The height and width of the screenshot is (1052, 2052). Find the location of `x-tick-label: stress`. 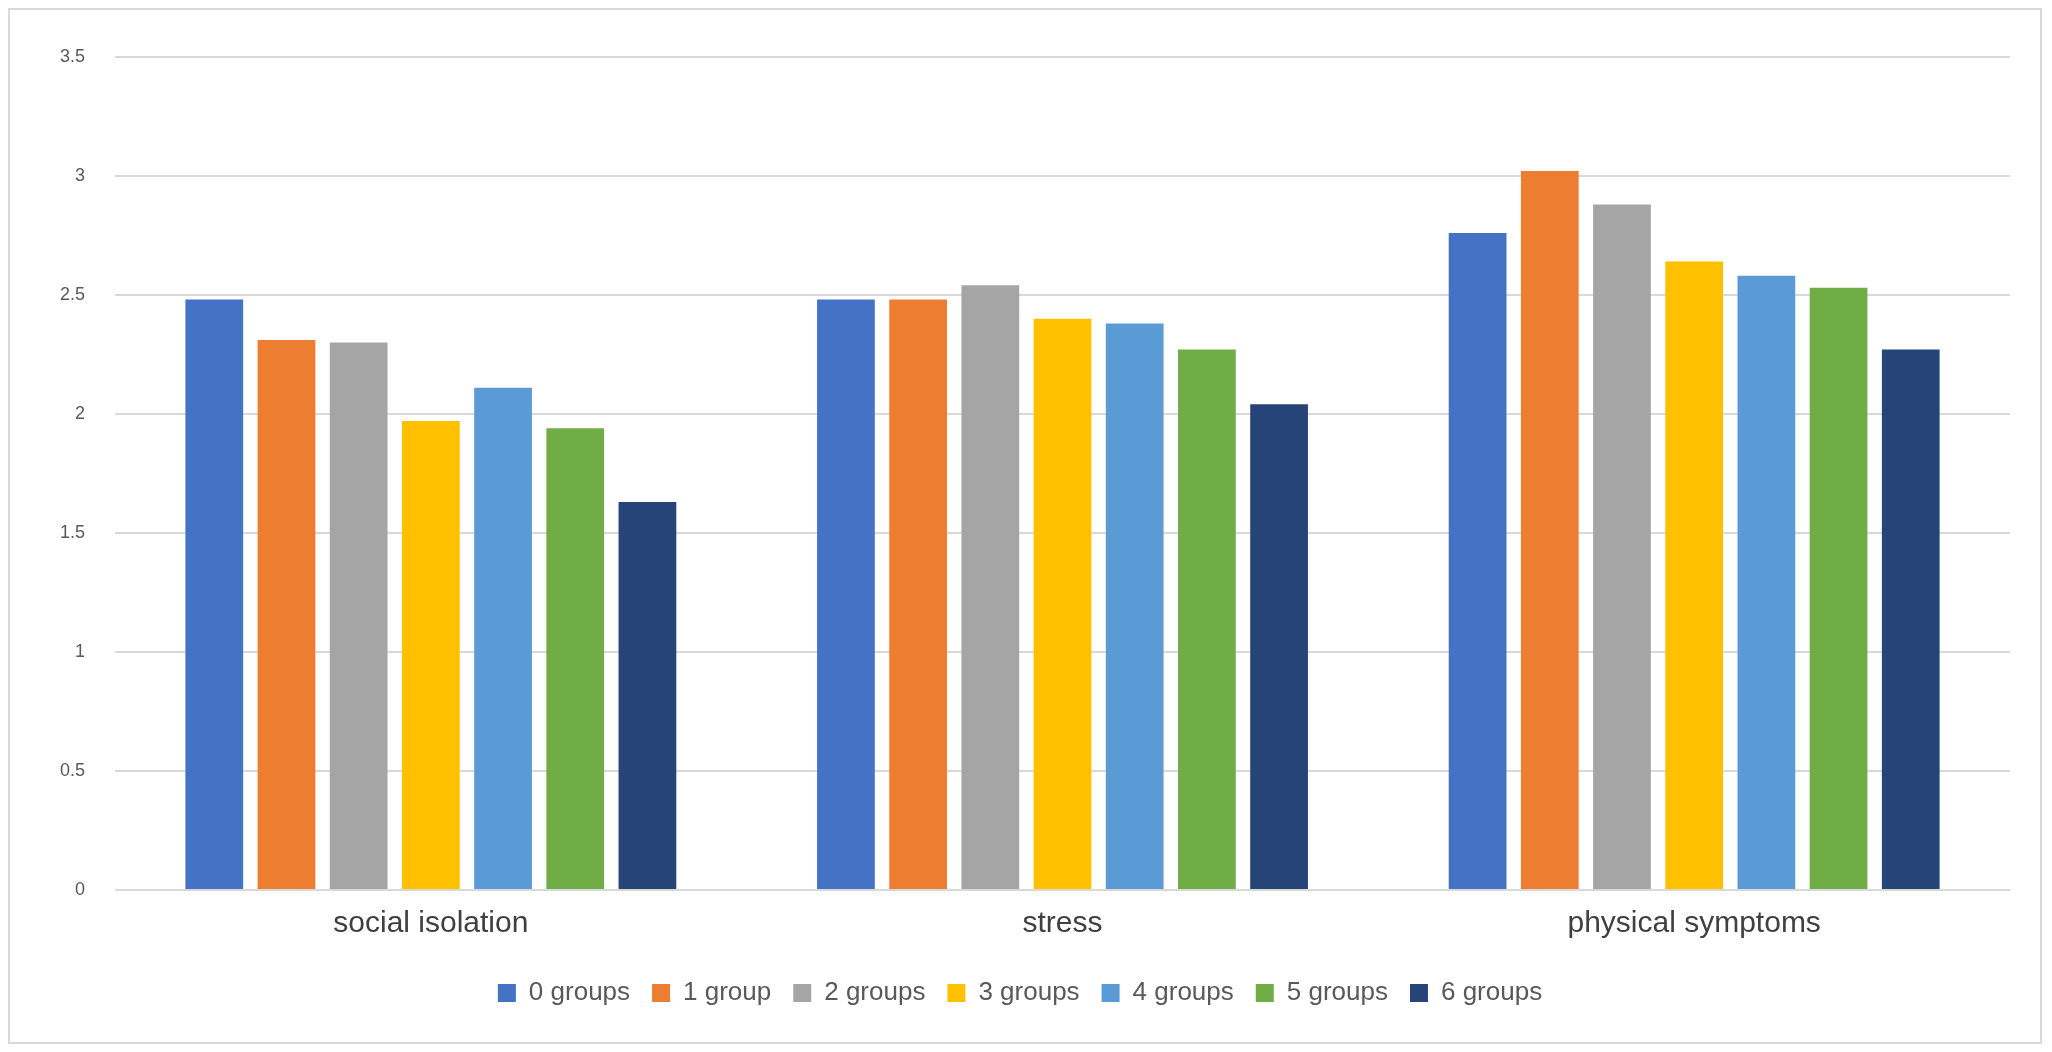

x-tick-label: stress is located at coordinates (1062, 922).